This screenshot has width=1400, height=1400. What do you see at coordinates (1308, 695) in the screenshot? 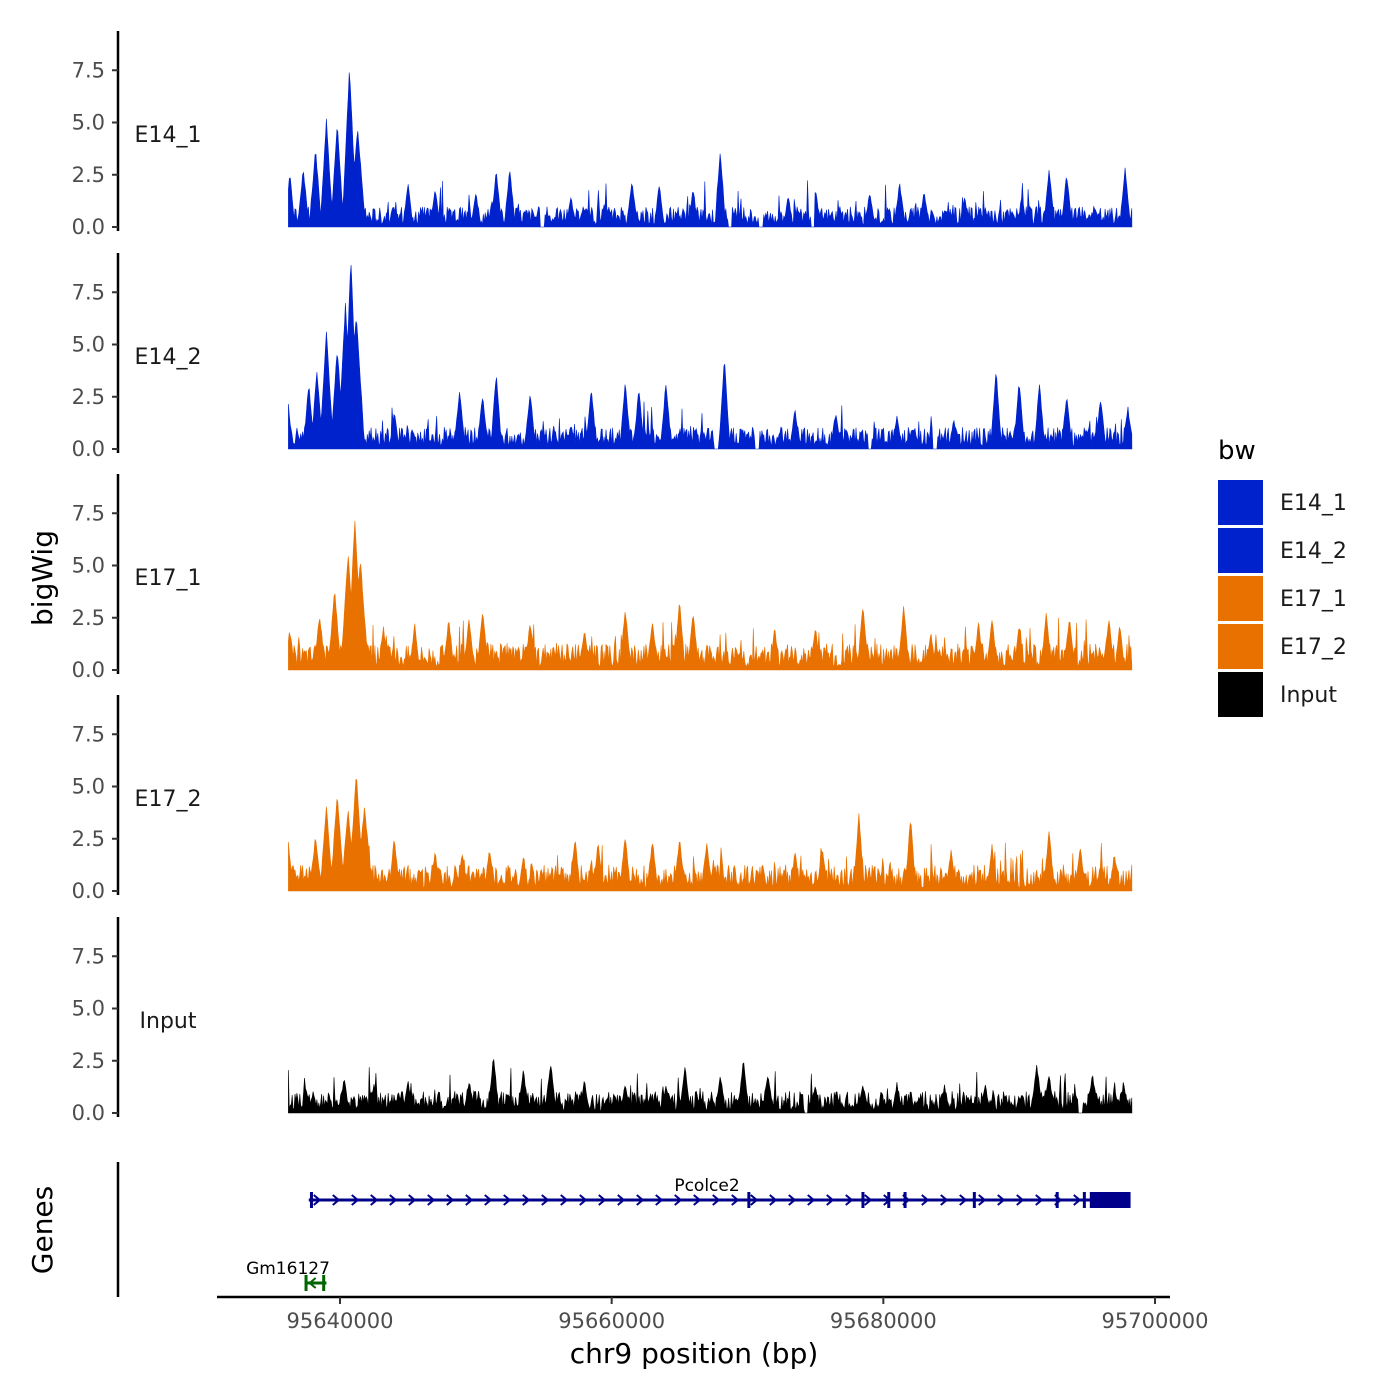
I see `legend-label: Input` at bounding box center [1308, 695].